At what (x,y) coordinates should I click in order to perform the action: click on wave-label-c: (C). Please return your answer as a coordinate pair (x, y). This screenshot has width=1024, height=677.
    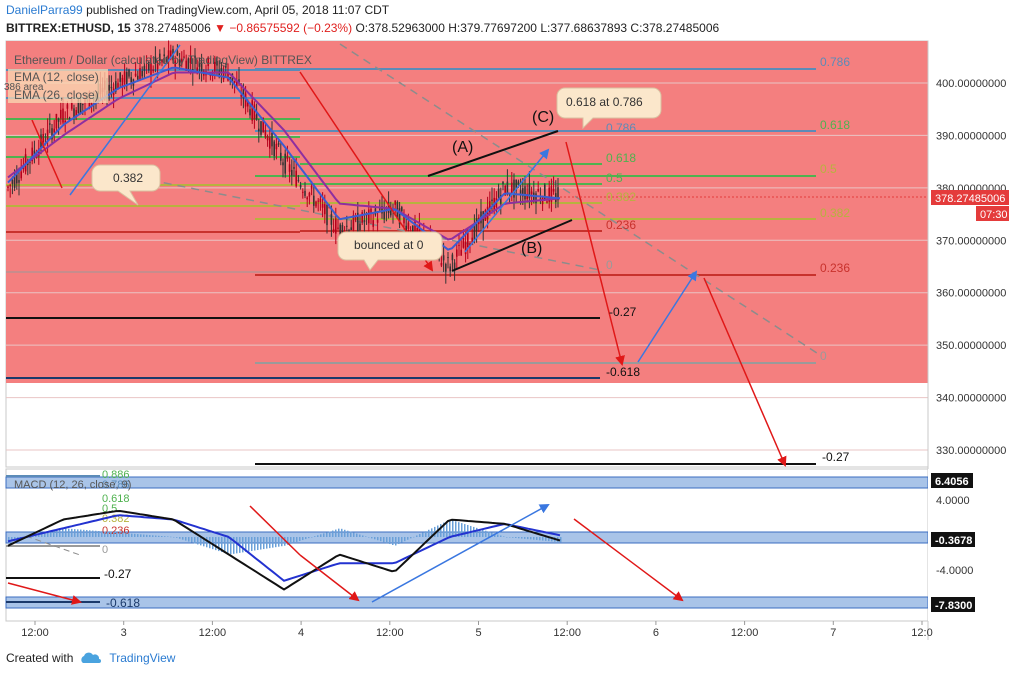
    Looking at the image, I should click on (543, 117).